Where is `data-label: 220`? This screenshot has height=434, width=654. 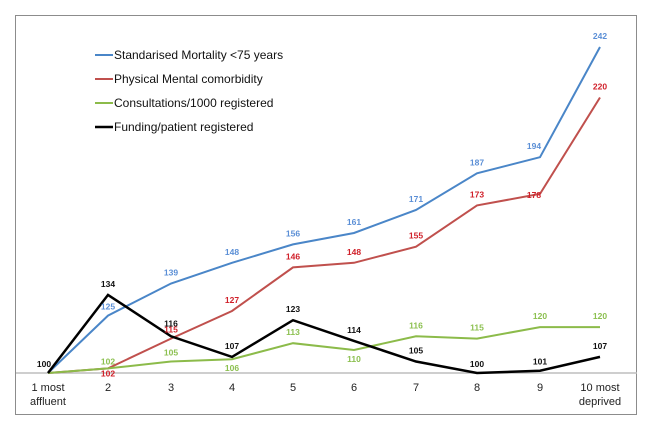
data-label: 220 is located at coordinates (600, 87).